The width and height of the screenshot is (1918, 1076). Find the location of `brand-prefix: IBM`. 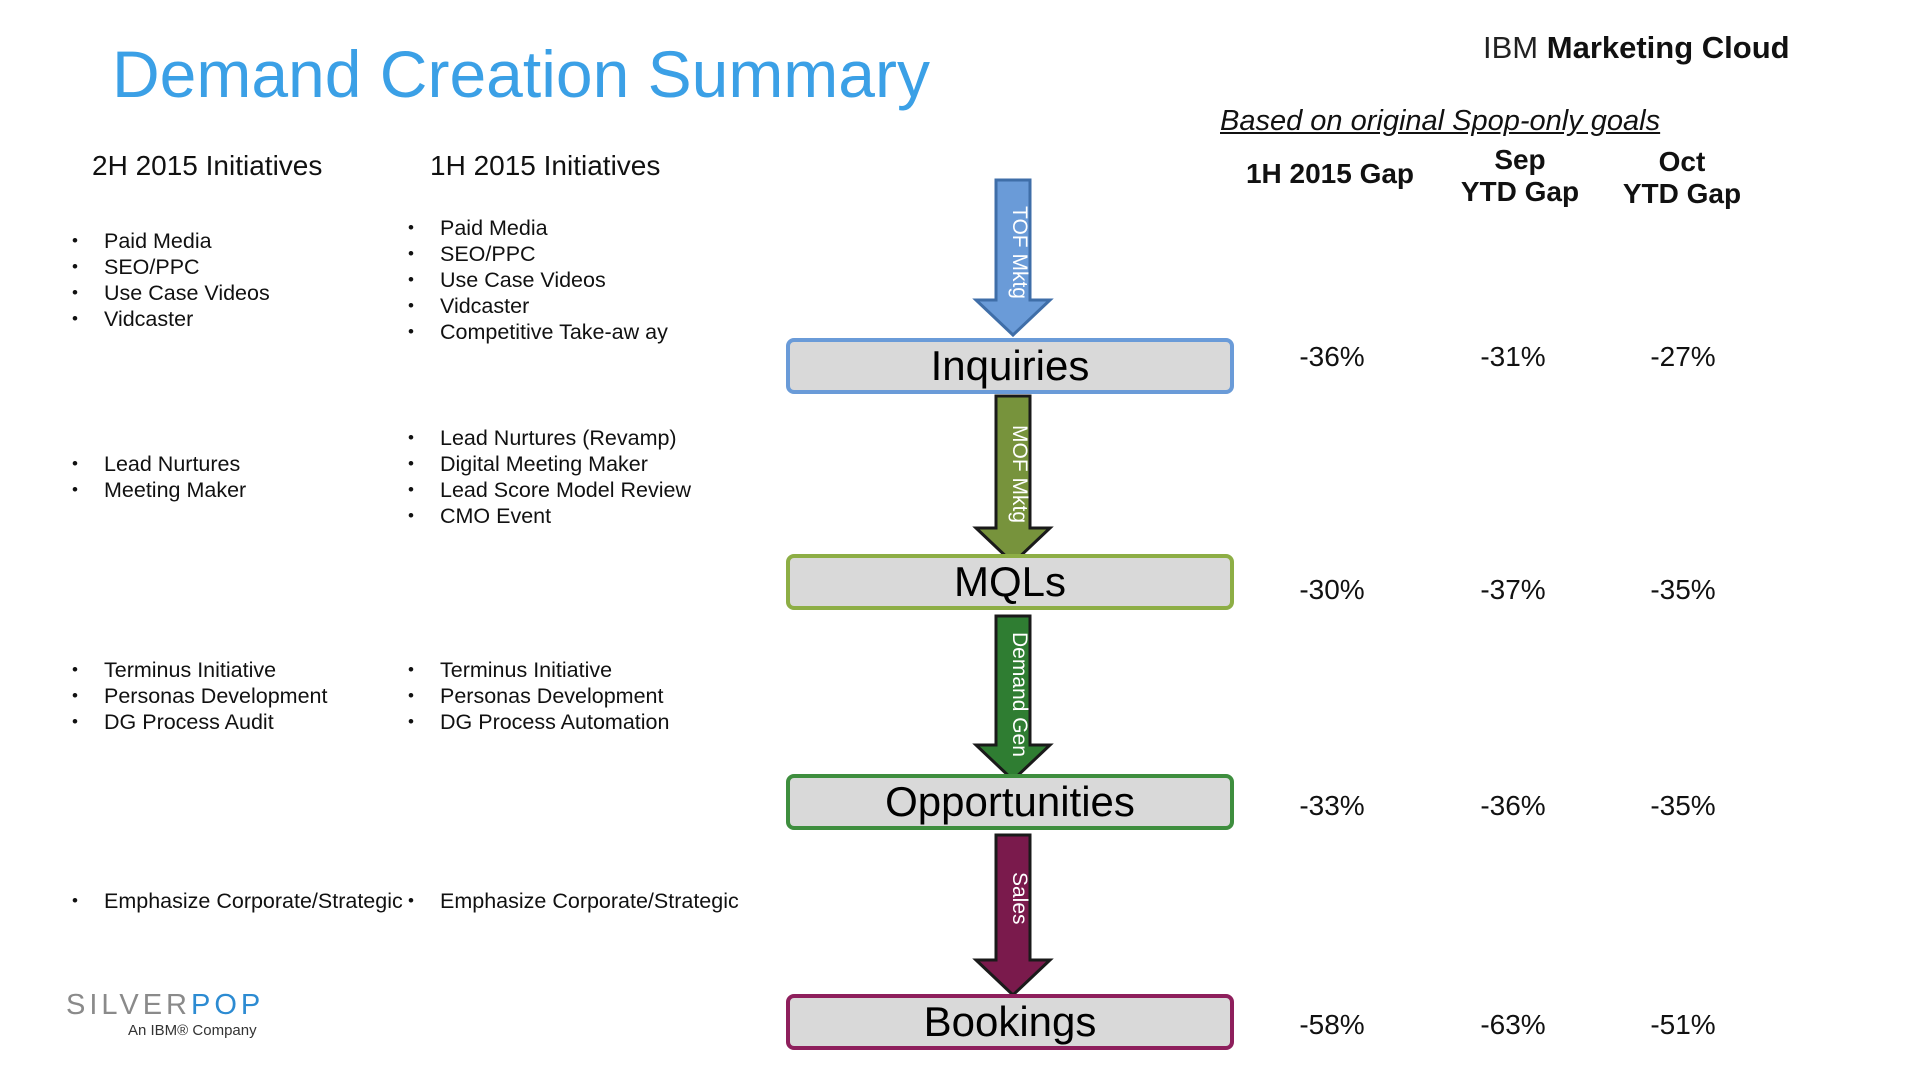

brand-prefix: IBM is located at coordinates (1511, 47).